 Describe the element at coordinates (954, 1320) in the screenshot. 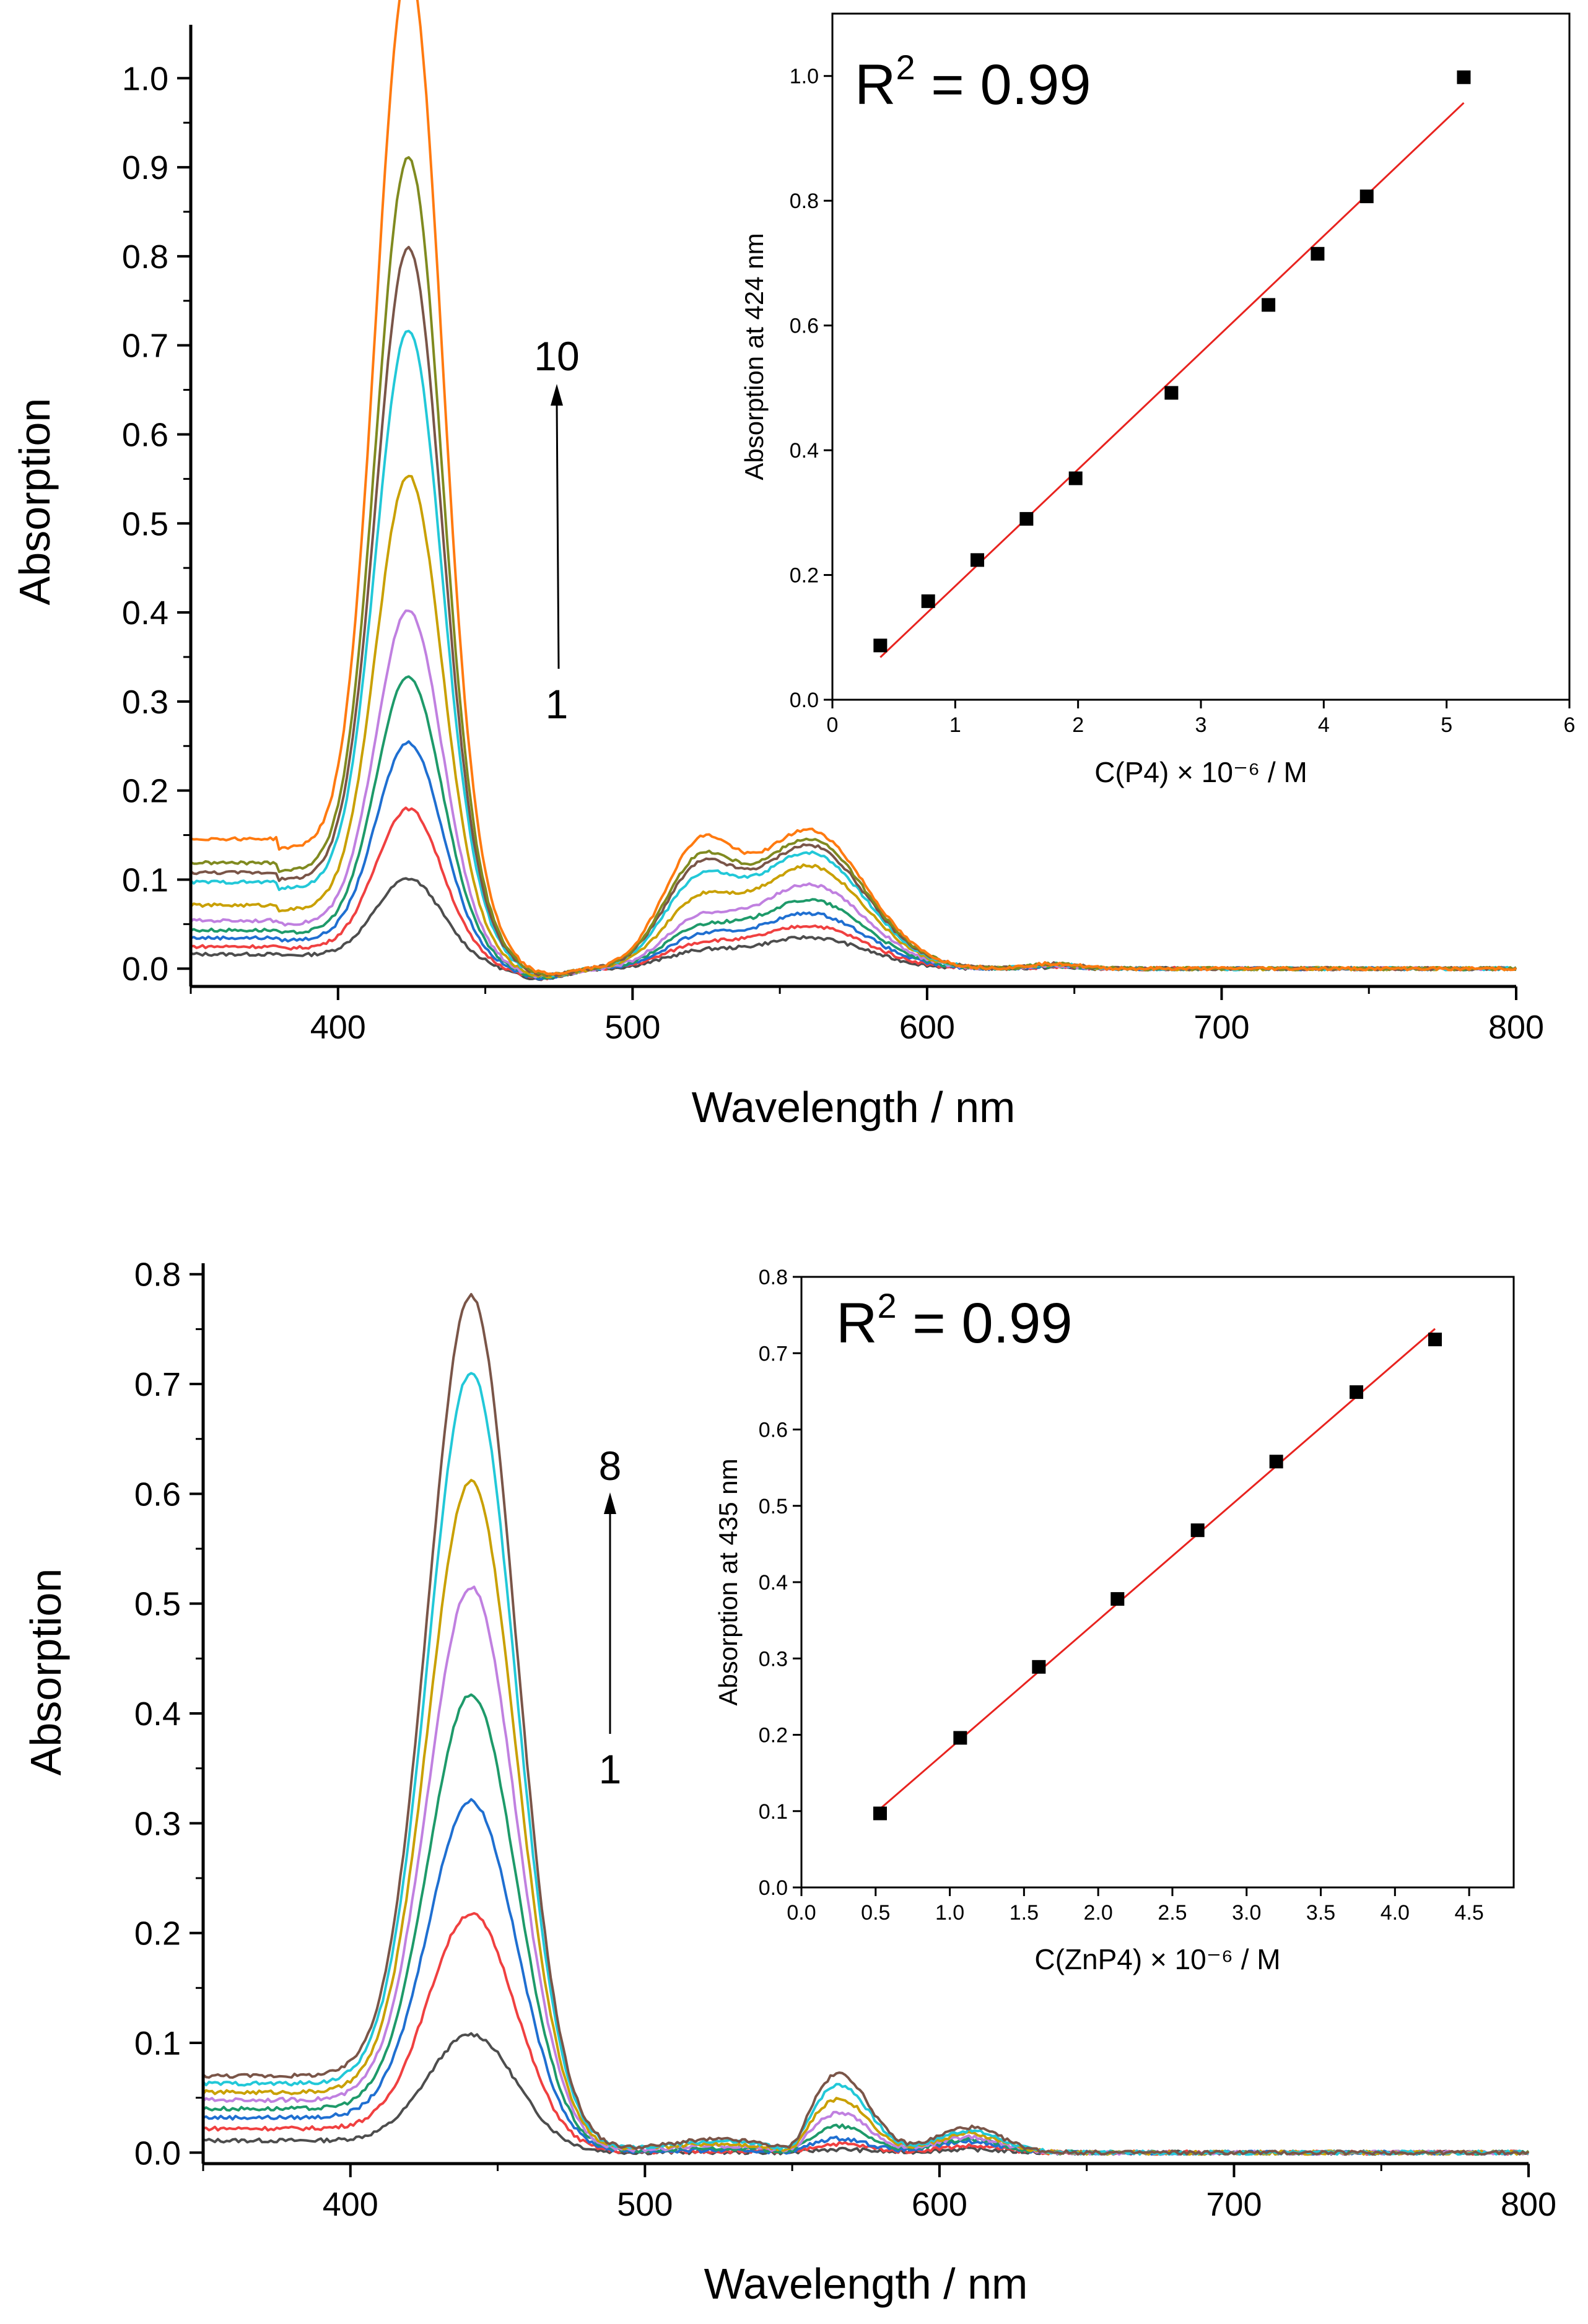

I see `bottom-inset-annotation: R2 = 0.99` at that location.